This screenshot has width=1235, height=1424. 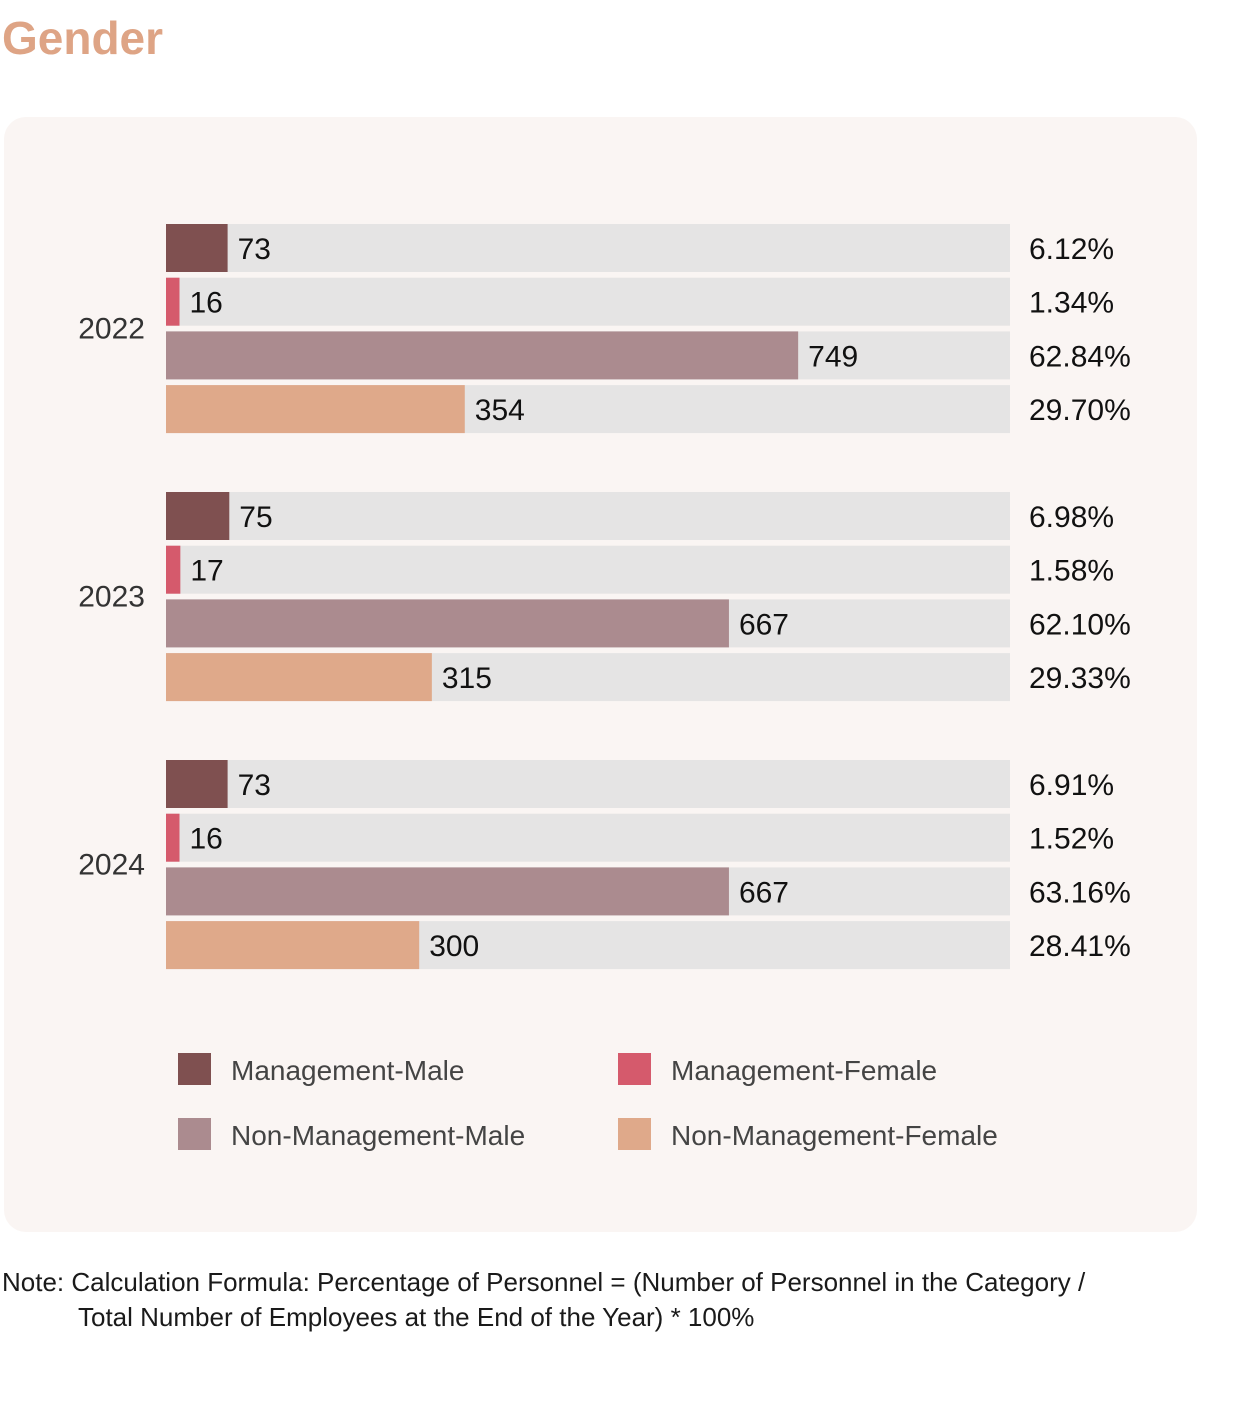 I want to click on legend-label: Non-Management-Male, so click(x=378, y=1135).